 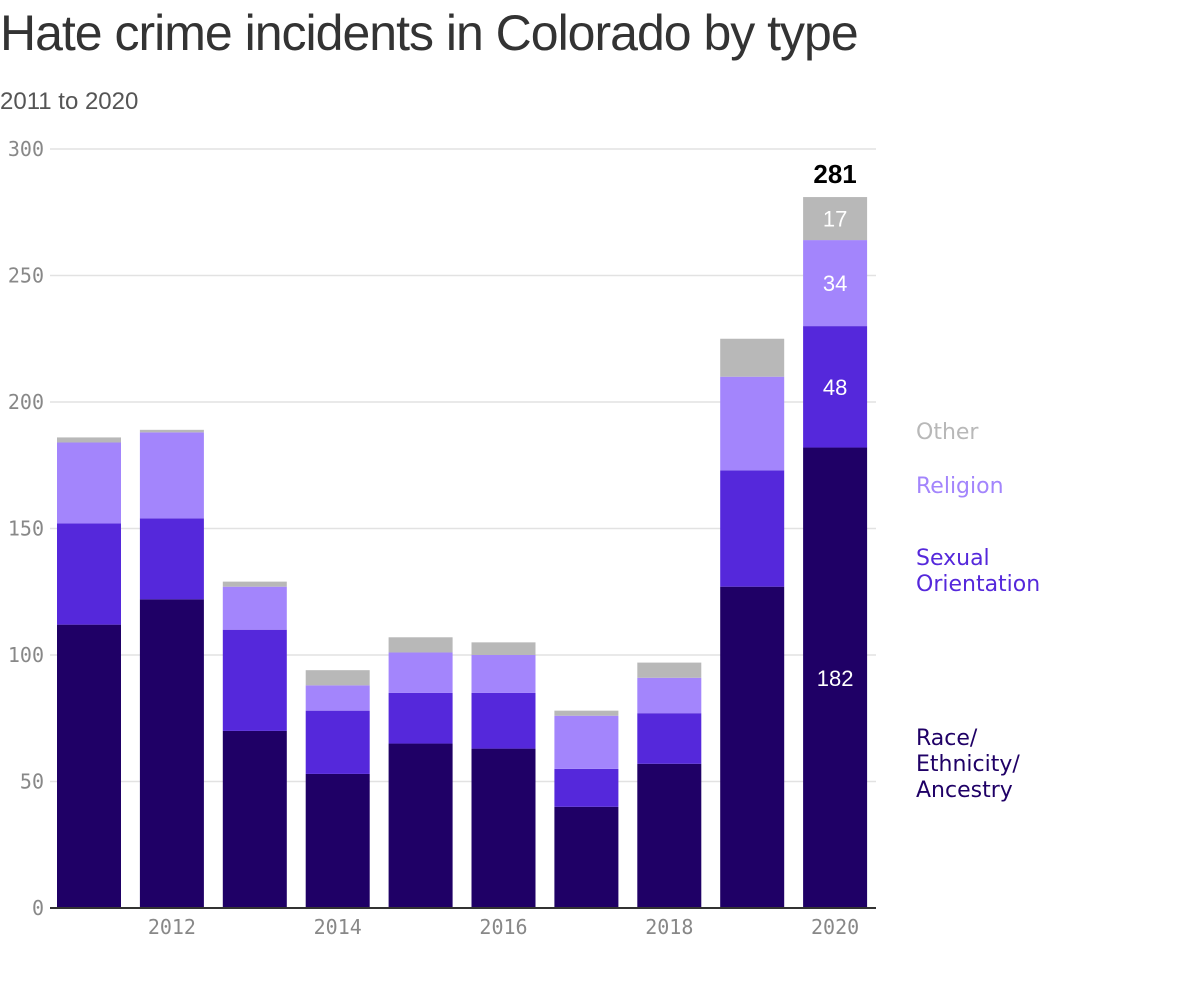 I want to click on x-tick-label: 2014, so click(x=338, y=927).